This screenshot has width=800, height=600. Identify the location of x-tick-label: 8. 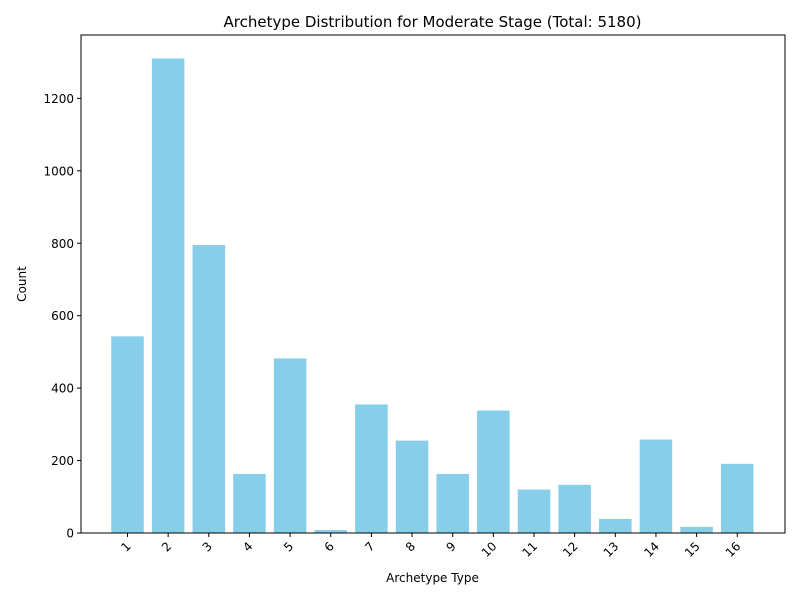
(410, 546).